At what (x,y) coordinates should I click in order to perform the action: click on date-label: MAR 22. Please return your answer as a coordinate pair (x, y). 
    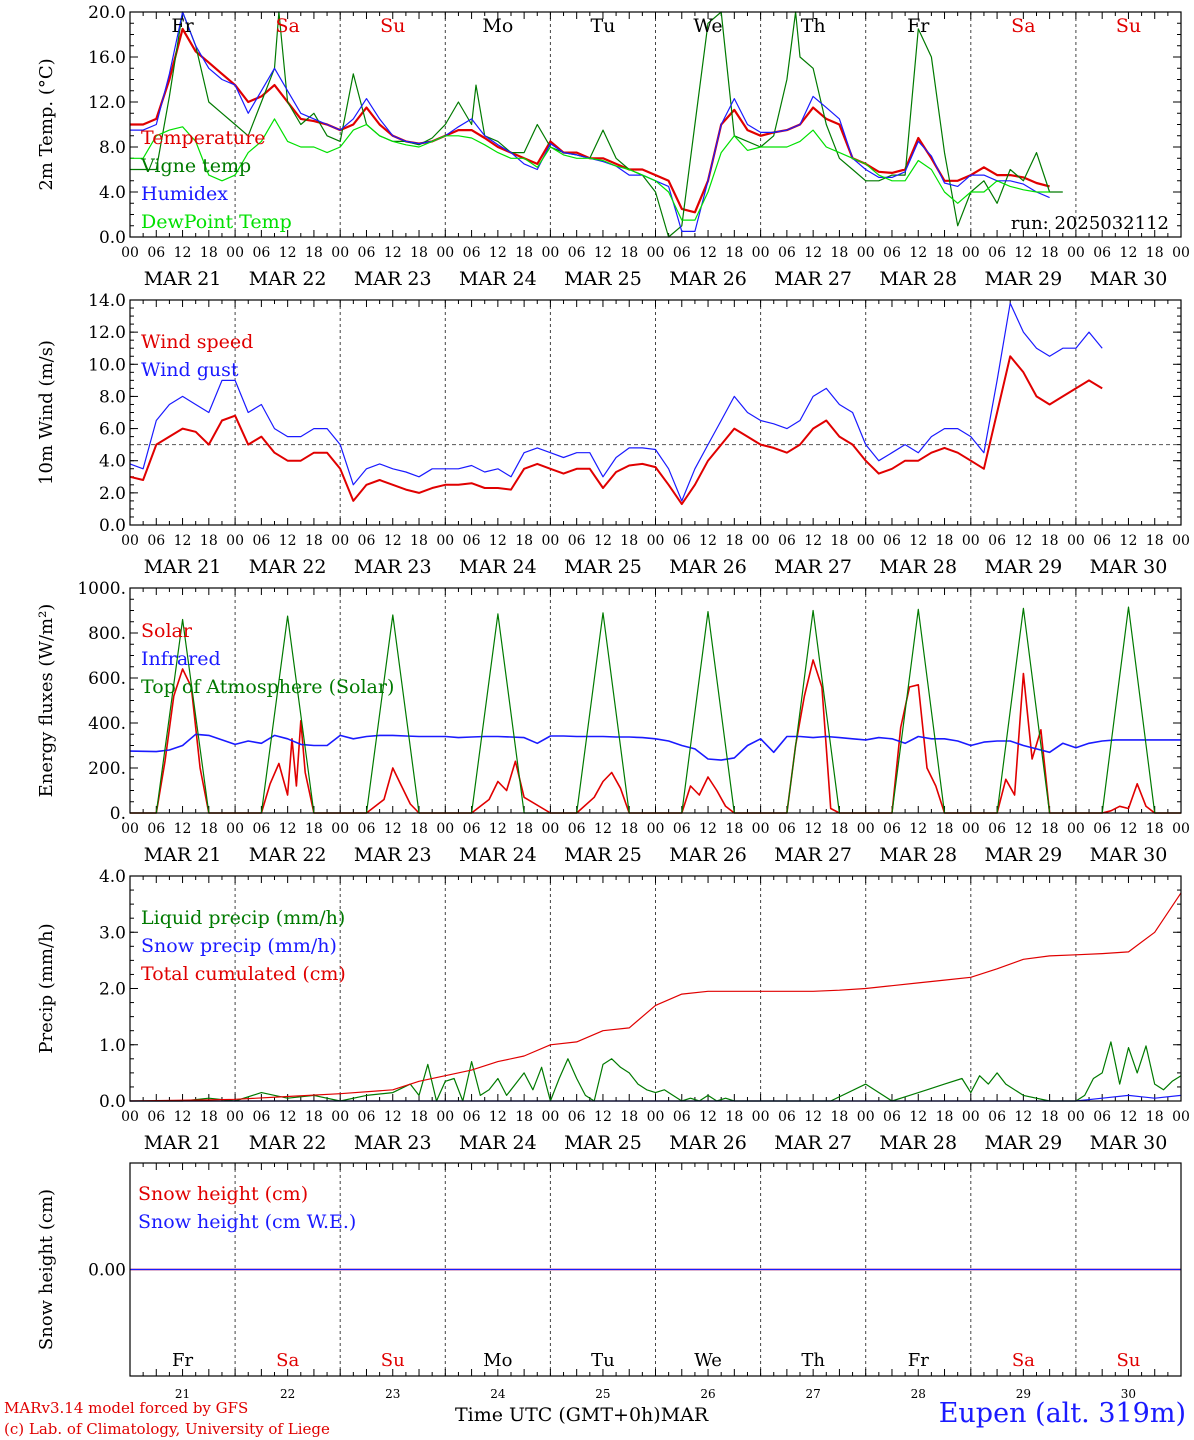
    Looking at the image, I should click on (288, 855).